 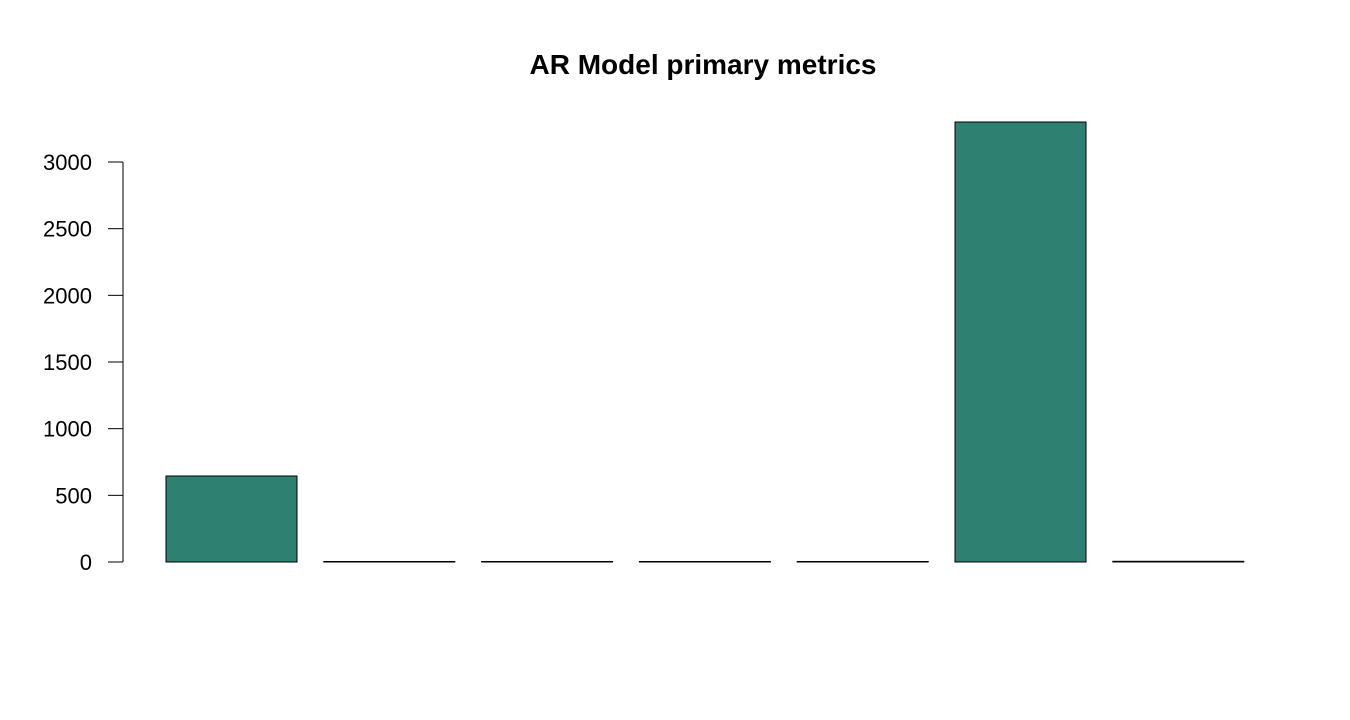 I want to click on y-tick-label: 500, so click(x=73, y=495).